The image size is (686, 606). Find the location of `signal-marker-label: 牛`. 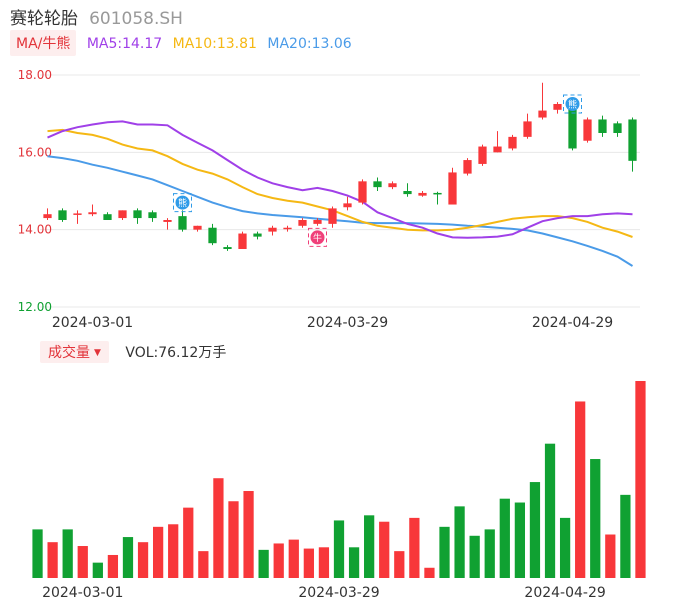

signal-marker-label: 牛 is located at coordinates (317, 238).